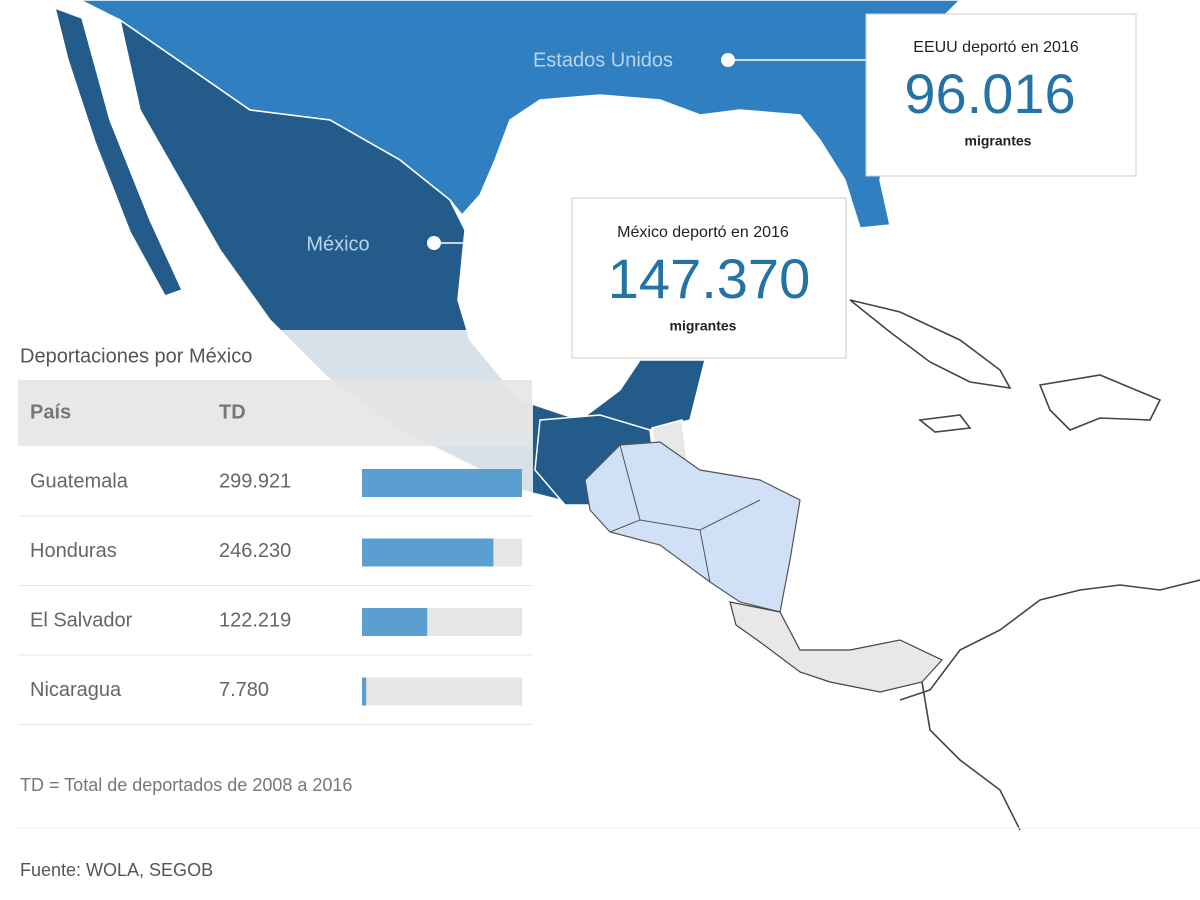 This screenshot has height=900, width=1200. Describe the element at coordinates (1100, 402) in the screenshot. I see `hispaniola` at that location.